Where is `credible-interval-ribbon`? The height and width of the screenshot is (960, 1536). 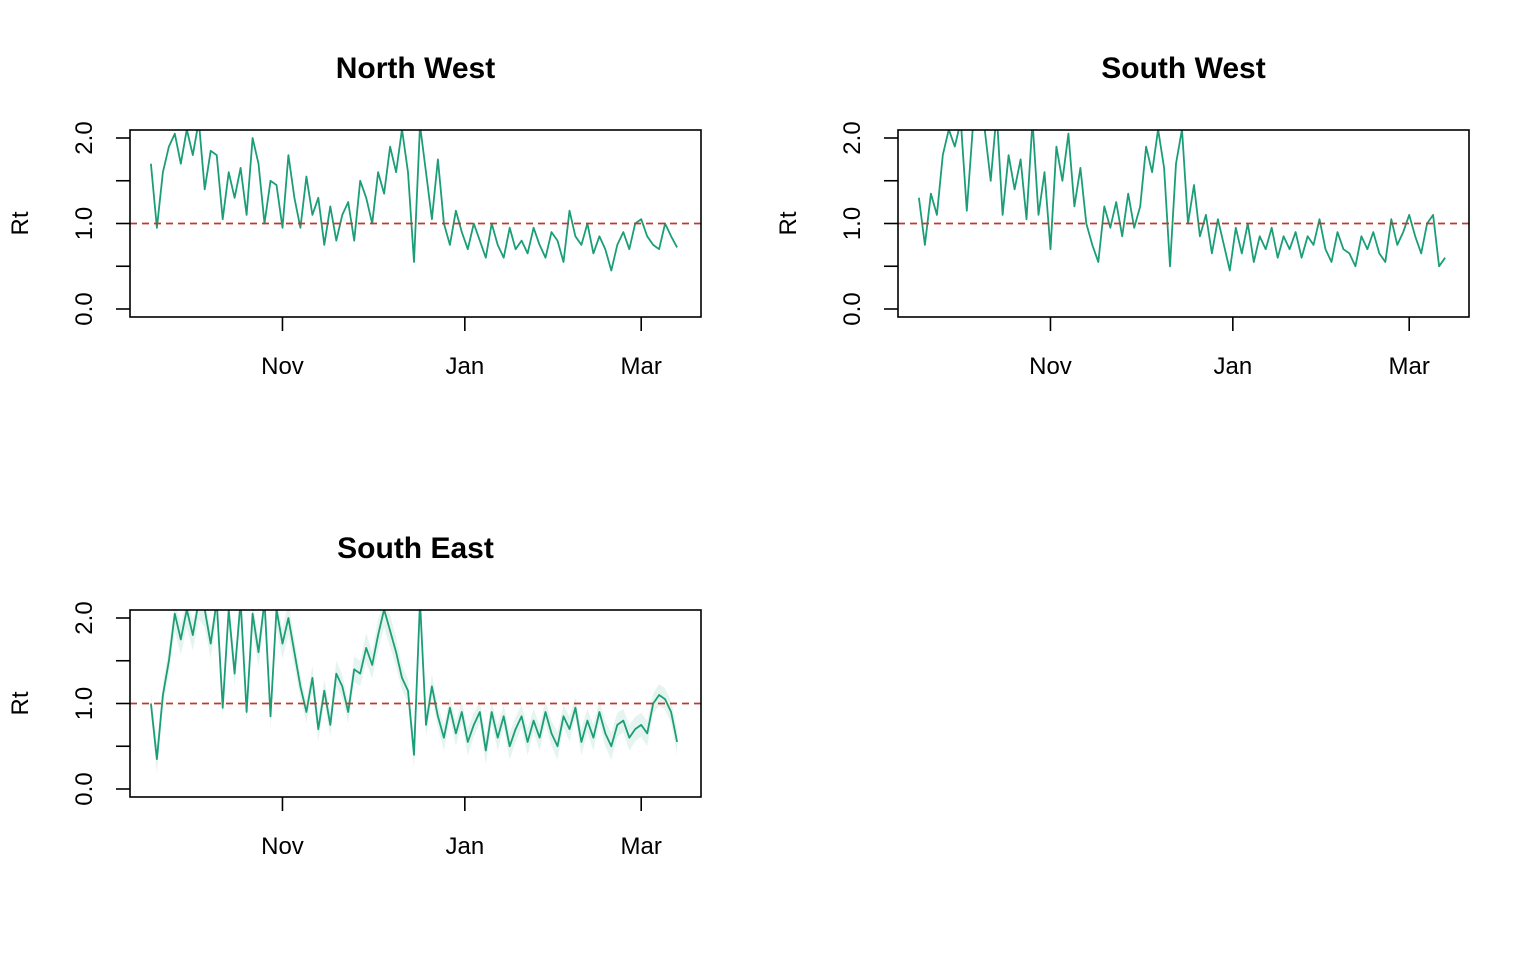
credible-interval-ribbon is located at coordinates (414, 692).